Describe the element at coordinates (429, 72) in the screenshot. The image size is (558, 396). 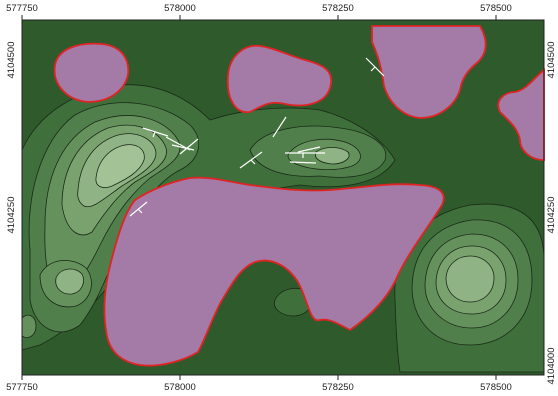
I see `masked-area-top-right` at that location.